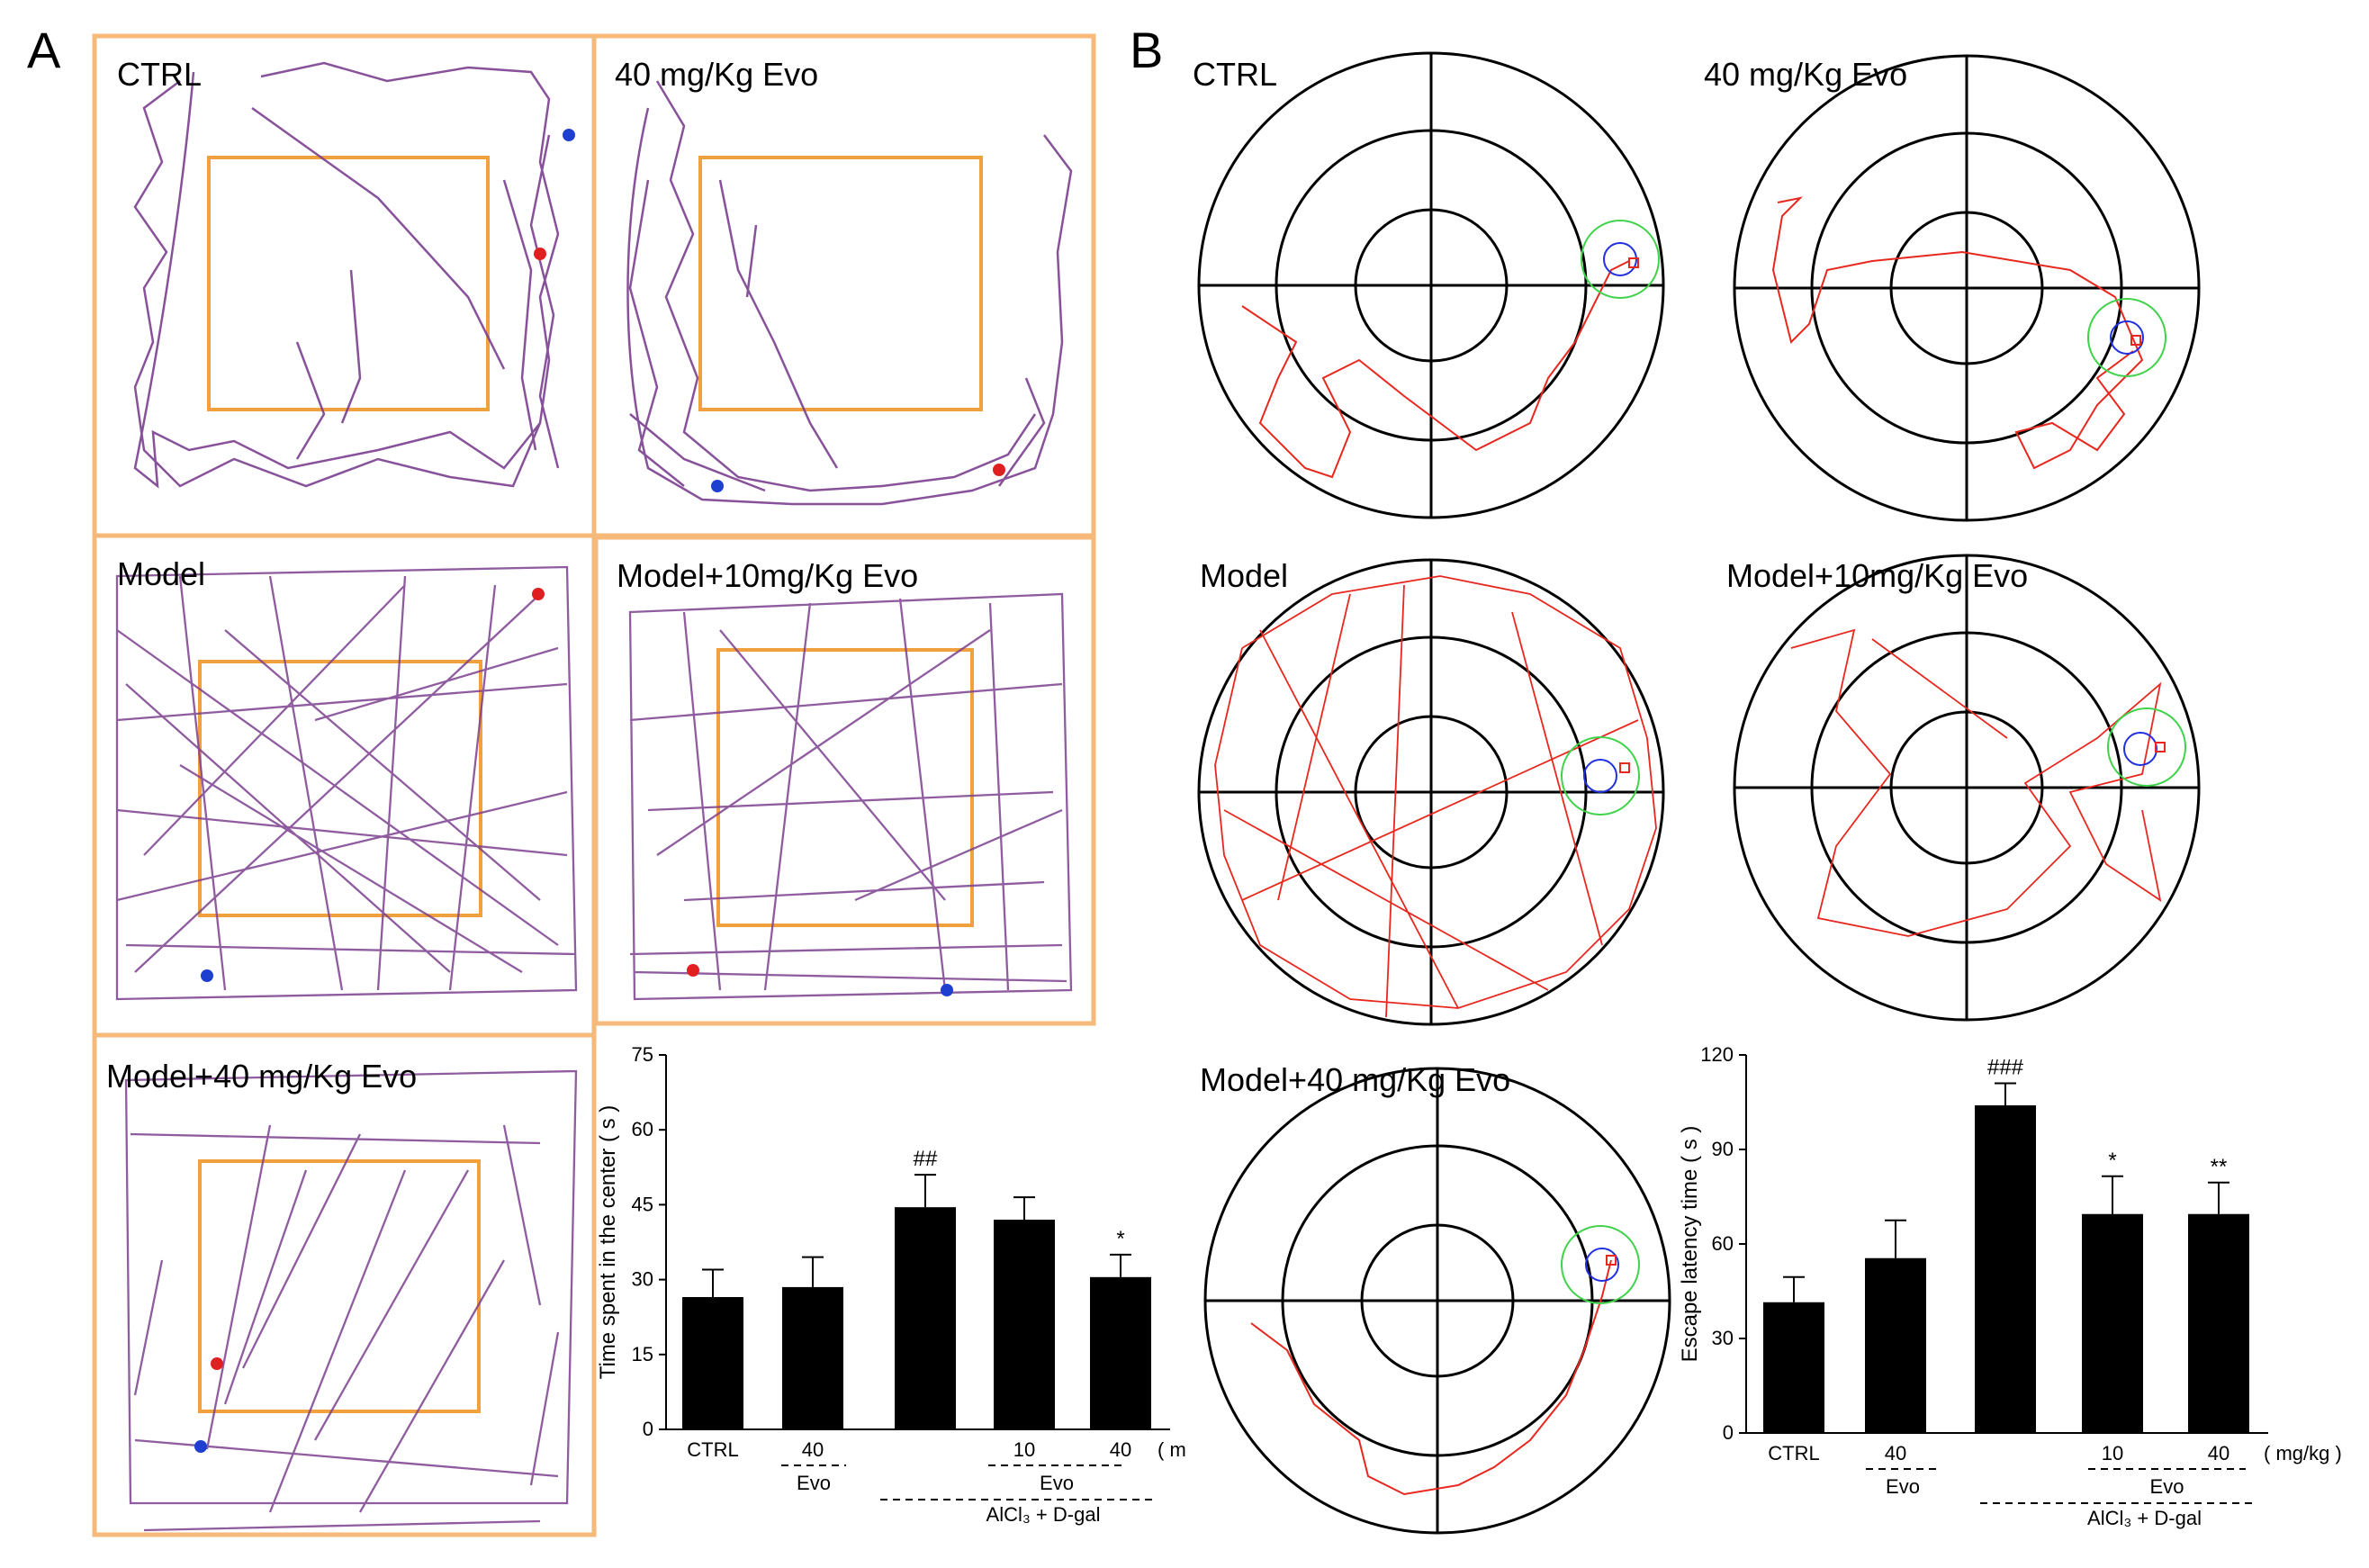  I want to click on arena-label: Model, so click(161, 574).